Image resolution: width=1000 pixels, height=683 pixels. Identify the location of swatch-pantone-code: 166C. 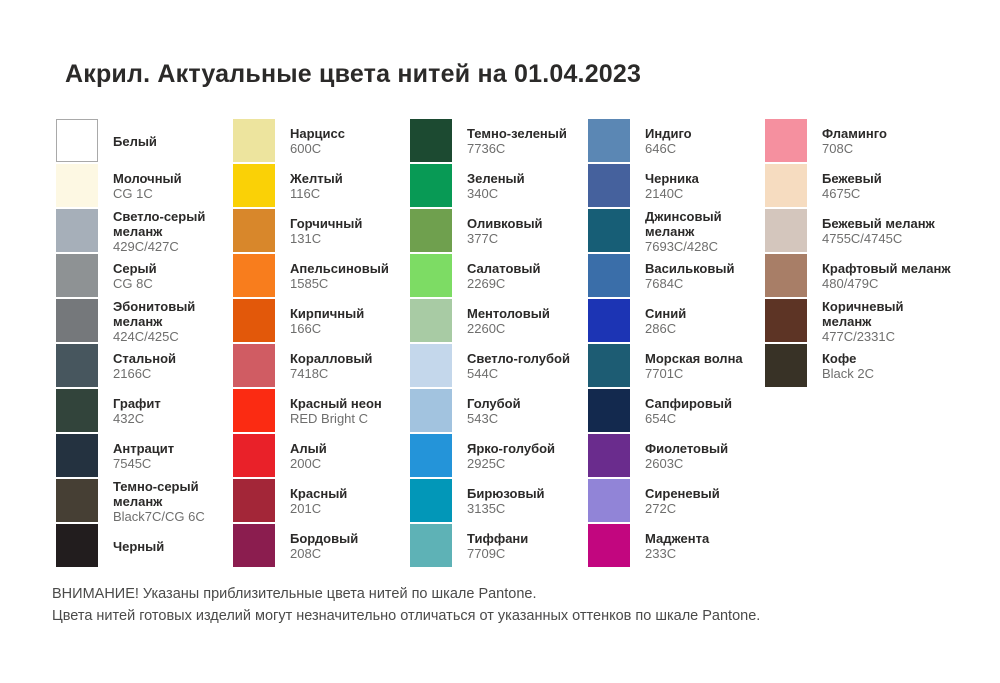
(306, 328).